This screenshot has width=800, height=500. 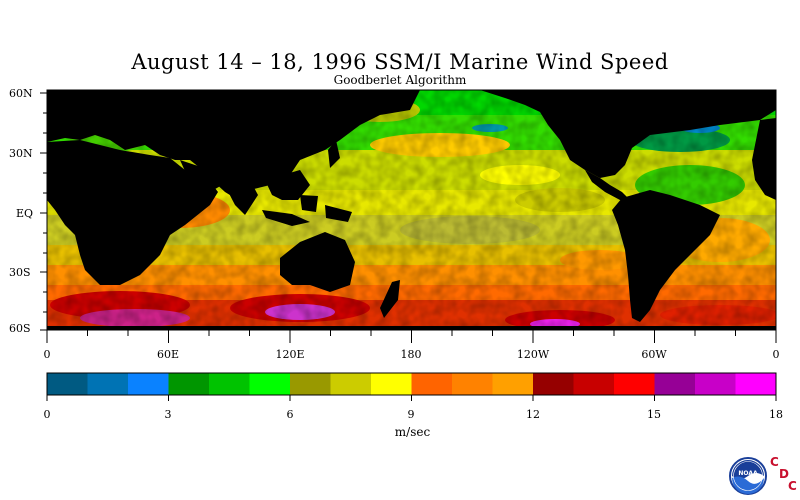 I want to click on lat-label-eq: EQ, so click(x=25, y=213).